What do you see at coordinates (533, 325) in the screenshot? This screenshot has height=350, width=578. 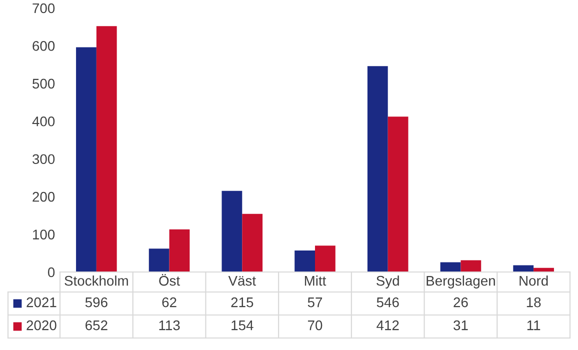 I see `data-label: 11` at bounding box center [533, 325].